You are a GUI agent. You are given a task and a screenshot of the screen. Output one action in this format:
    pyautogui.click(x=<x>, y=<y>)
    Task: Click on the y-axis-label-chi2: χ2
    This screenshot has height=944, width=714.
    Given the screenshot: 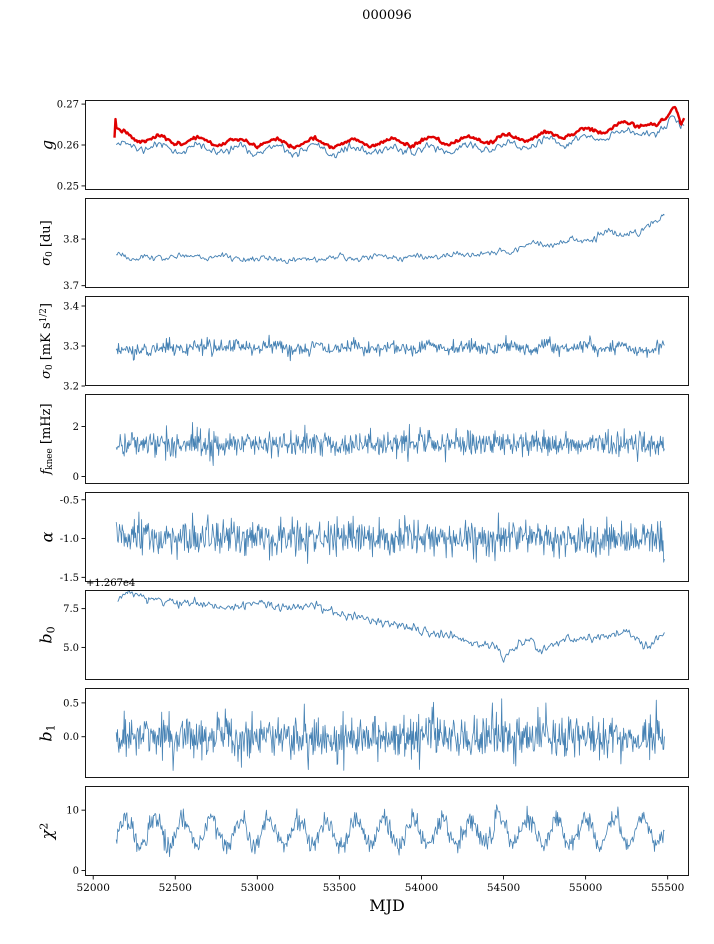 What is the action you would take?
    pyautogui.click(x=47, y=831)
    